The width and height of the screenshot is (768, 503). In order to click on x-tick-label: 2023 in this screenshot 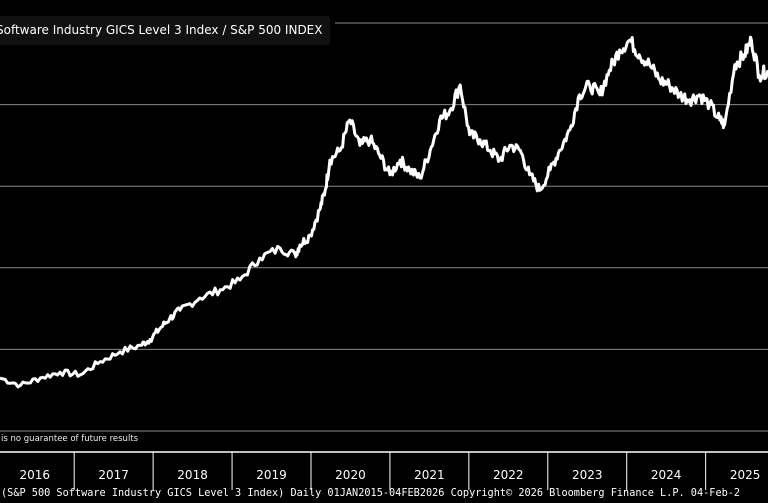, I will do `click(587, 475)`.